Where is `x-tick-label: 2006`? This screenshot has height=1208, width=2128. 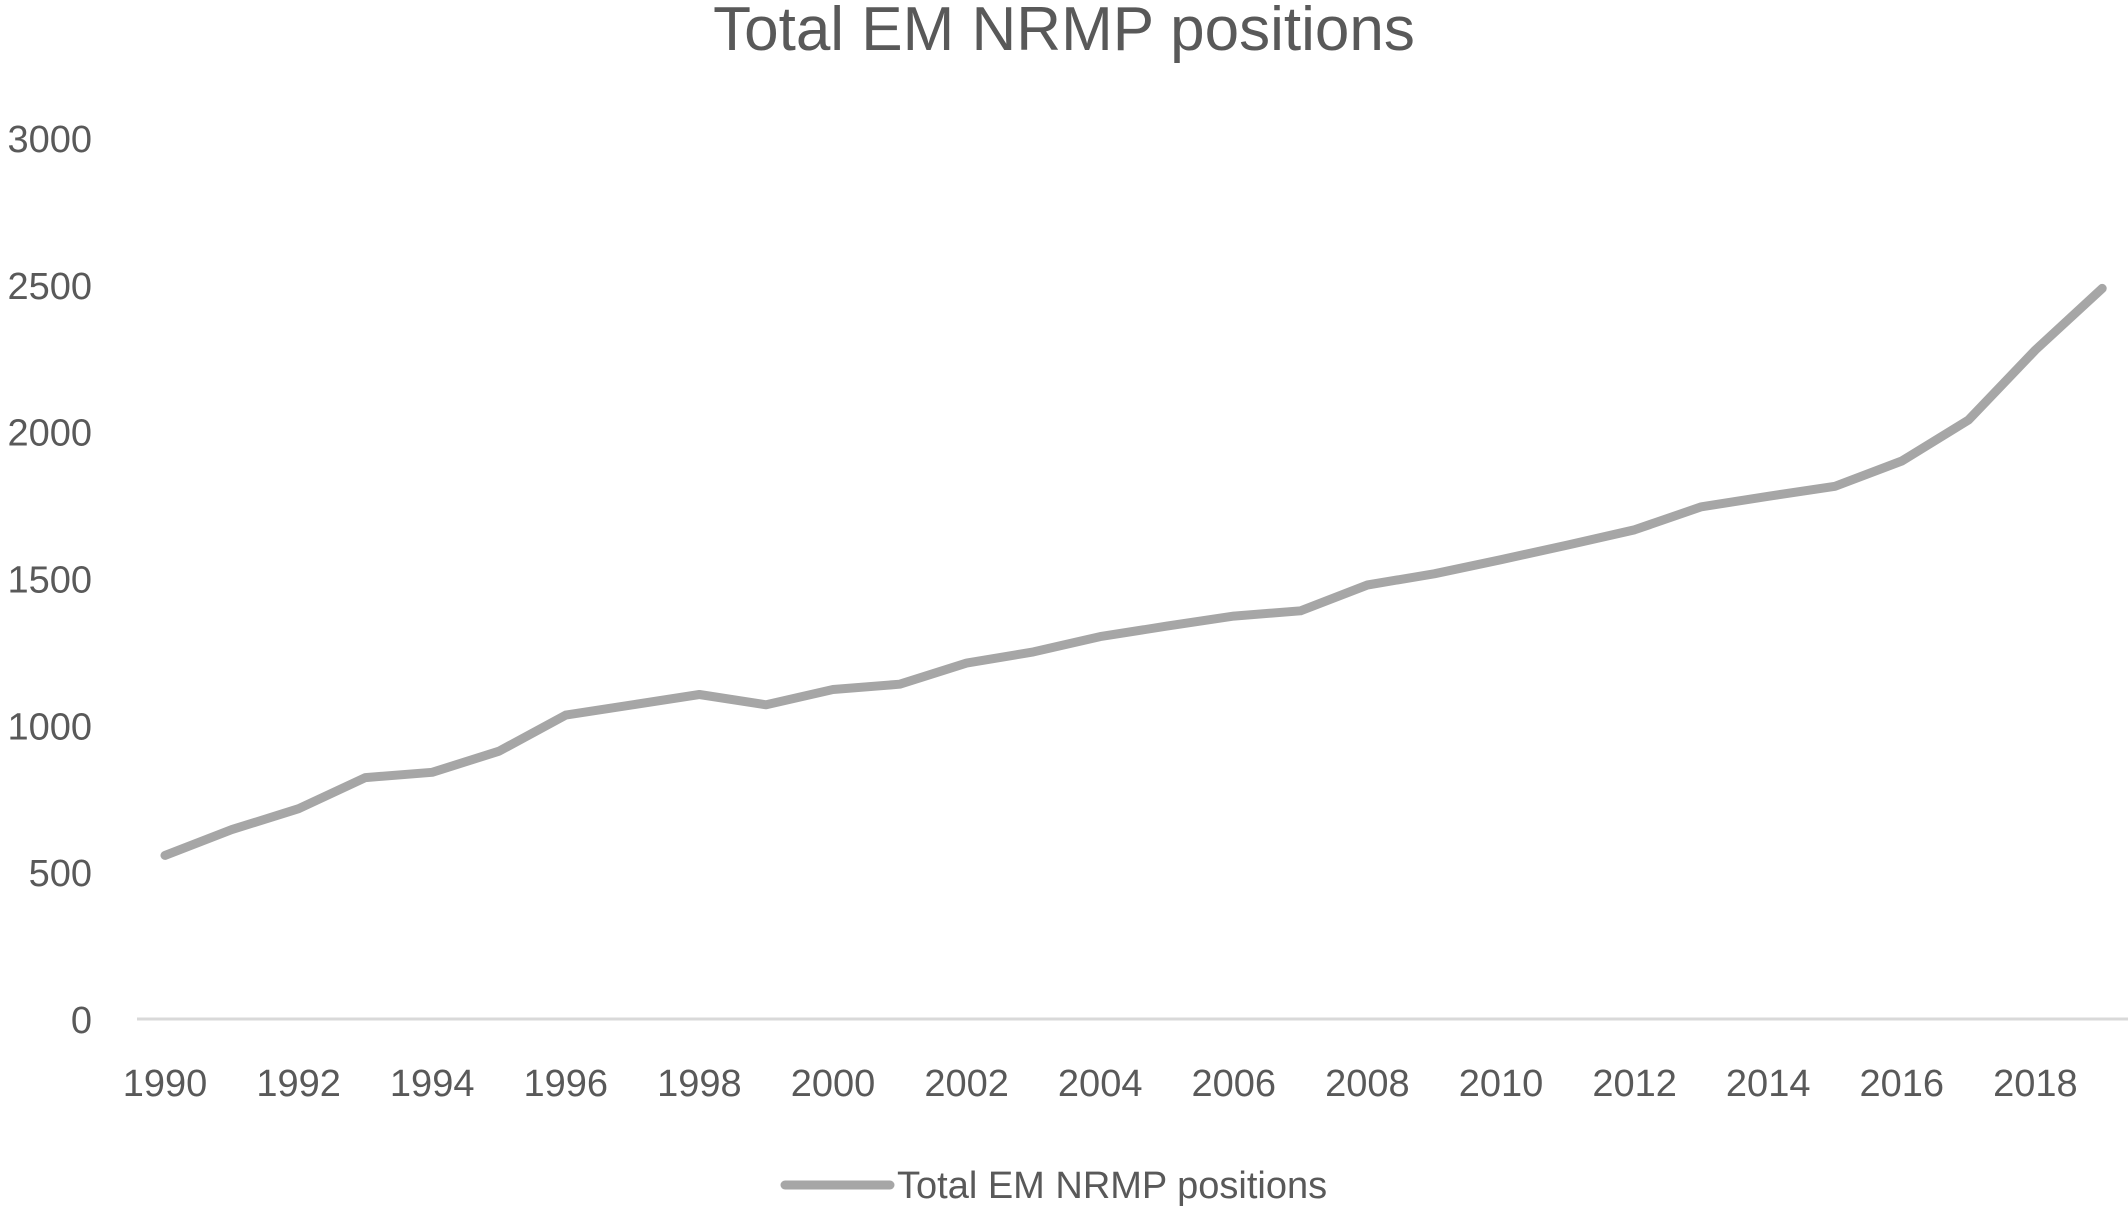
x-tick-label: 2006 is located at coordinates (1234, 1084).